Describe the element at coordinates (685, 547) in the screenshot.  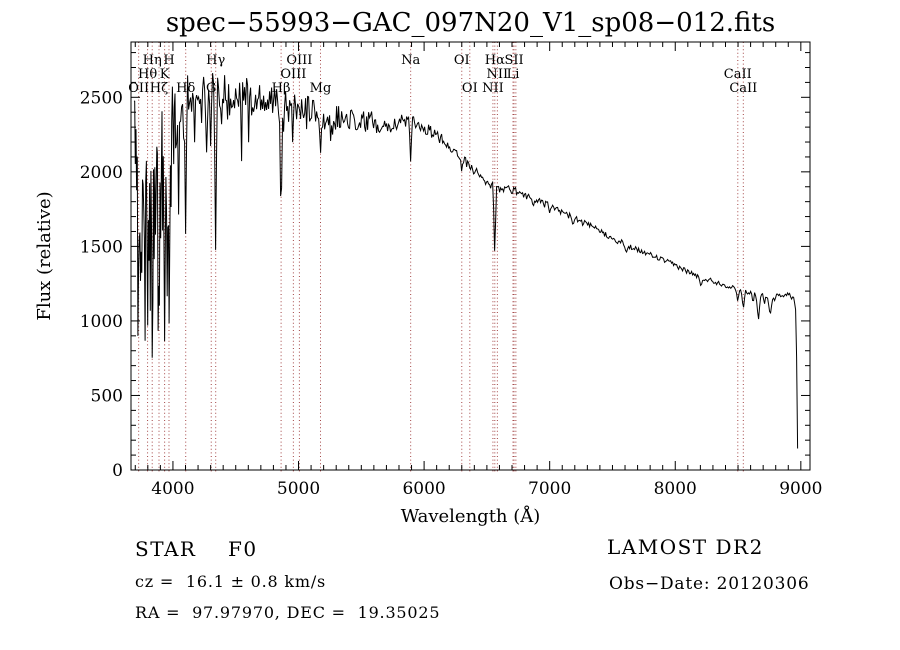
I see `survey-release: LAMOST DR2` at that location.